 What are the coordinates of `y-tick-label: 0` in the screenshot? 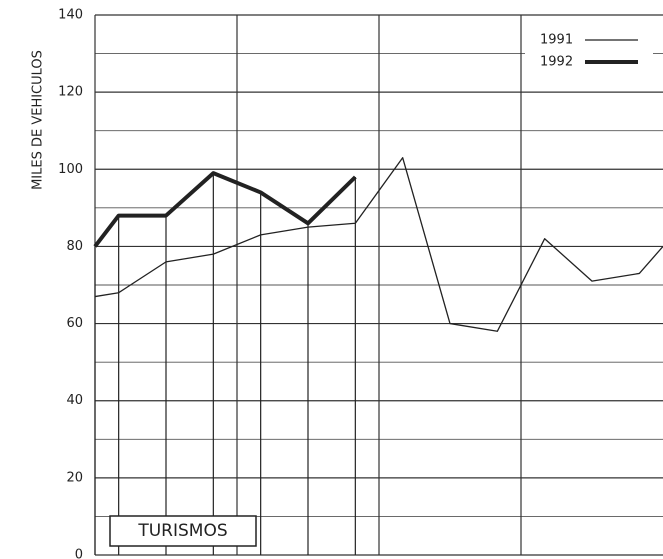 It's located at (79, 553).